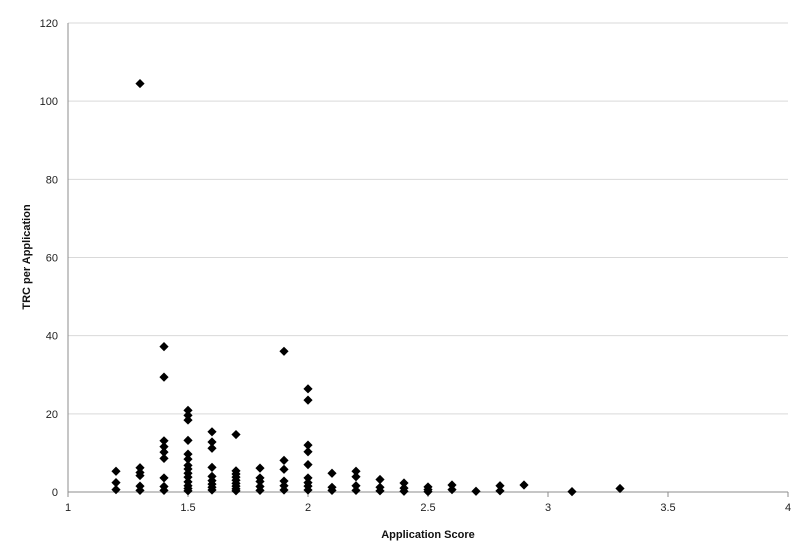  Describe the element at coordinates (55, 493) in the screenshot. I see `y-tick-label: 0` at that location.